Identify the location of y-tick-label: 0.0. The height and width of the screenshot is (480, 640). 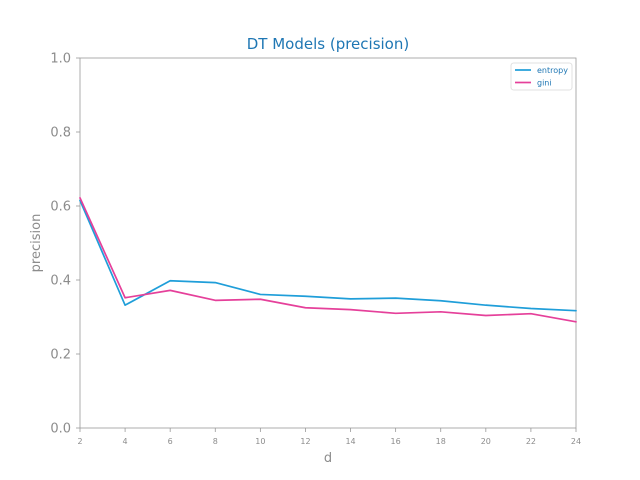
(60, 429).